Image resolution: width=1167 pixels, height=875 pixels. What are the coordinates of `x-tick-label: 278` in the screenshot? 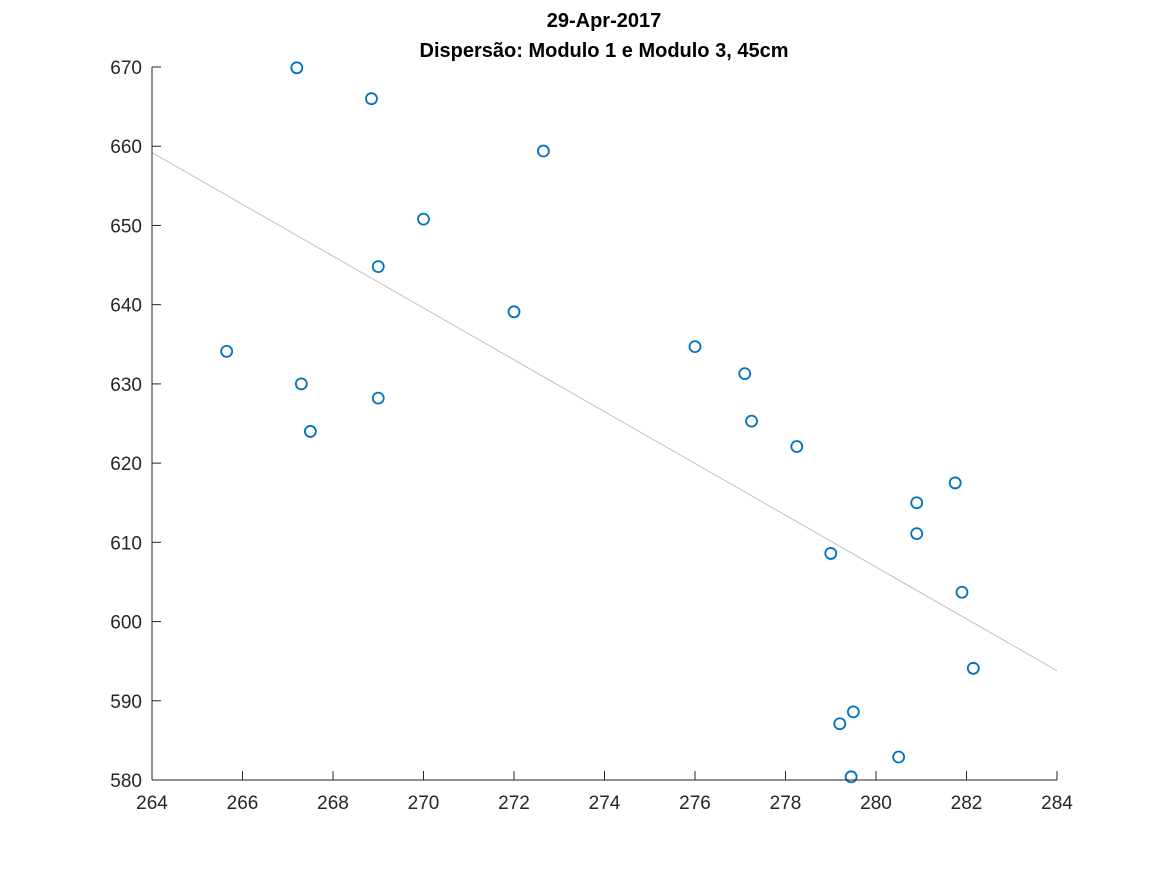 It's located at (786, 803).